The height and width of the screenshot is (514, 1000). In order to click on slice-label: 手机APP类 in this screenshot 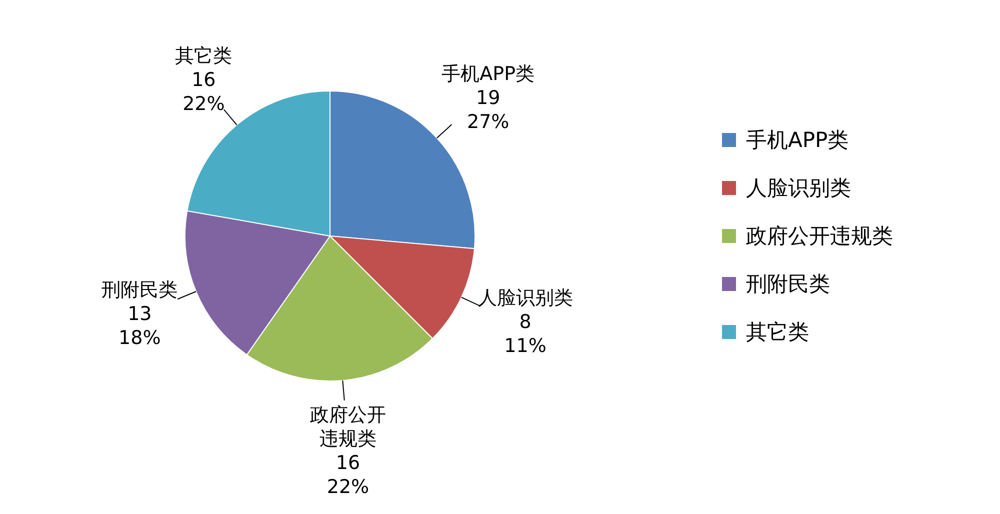, I will do `click(488, 74)`.